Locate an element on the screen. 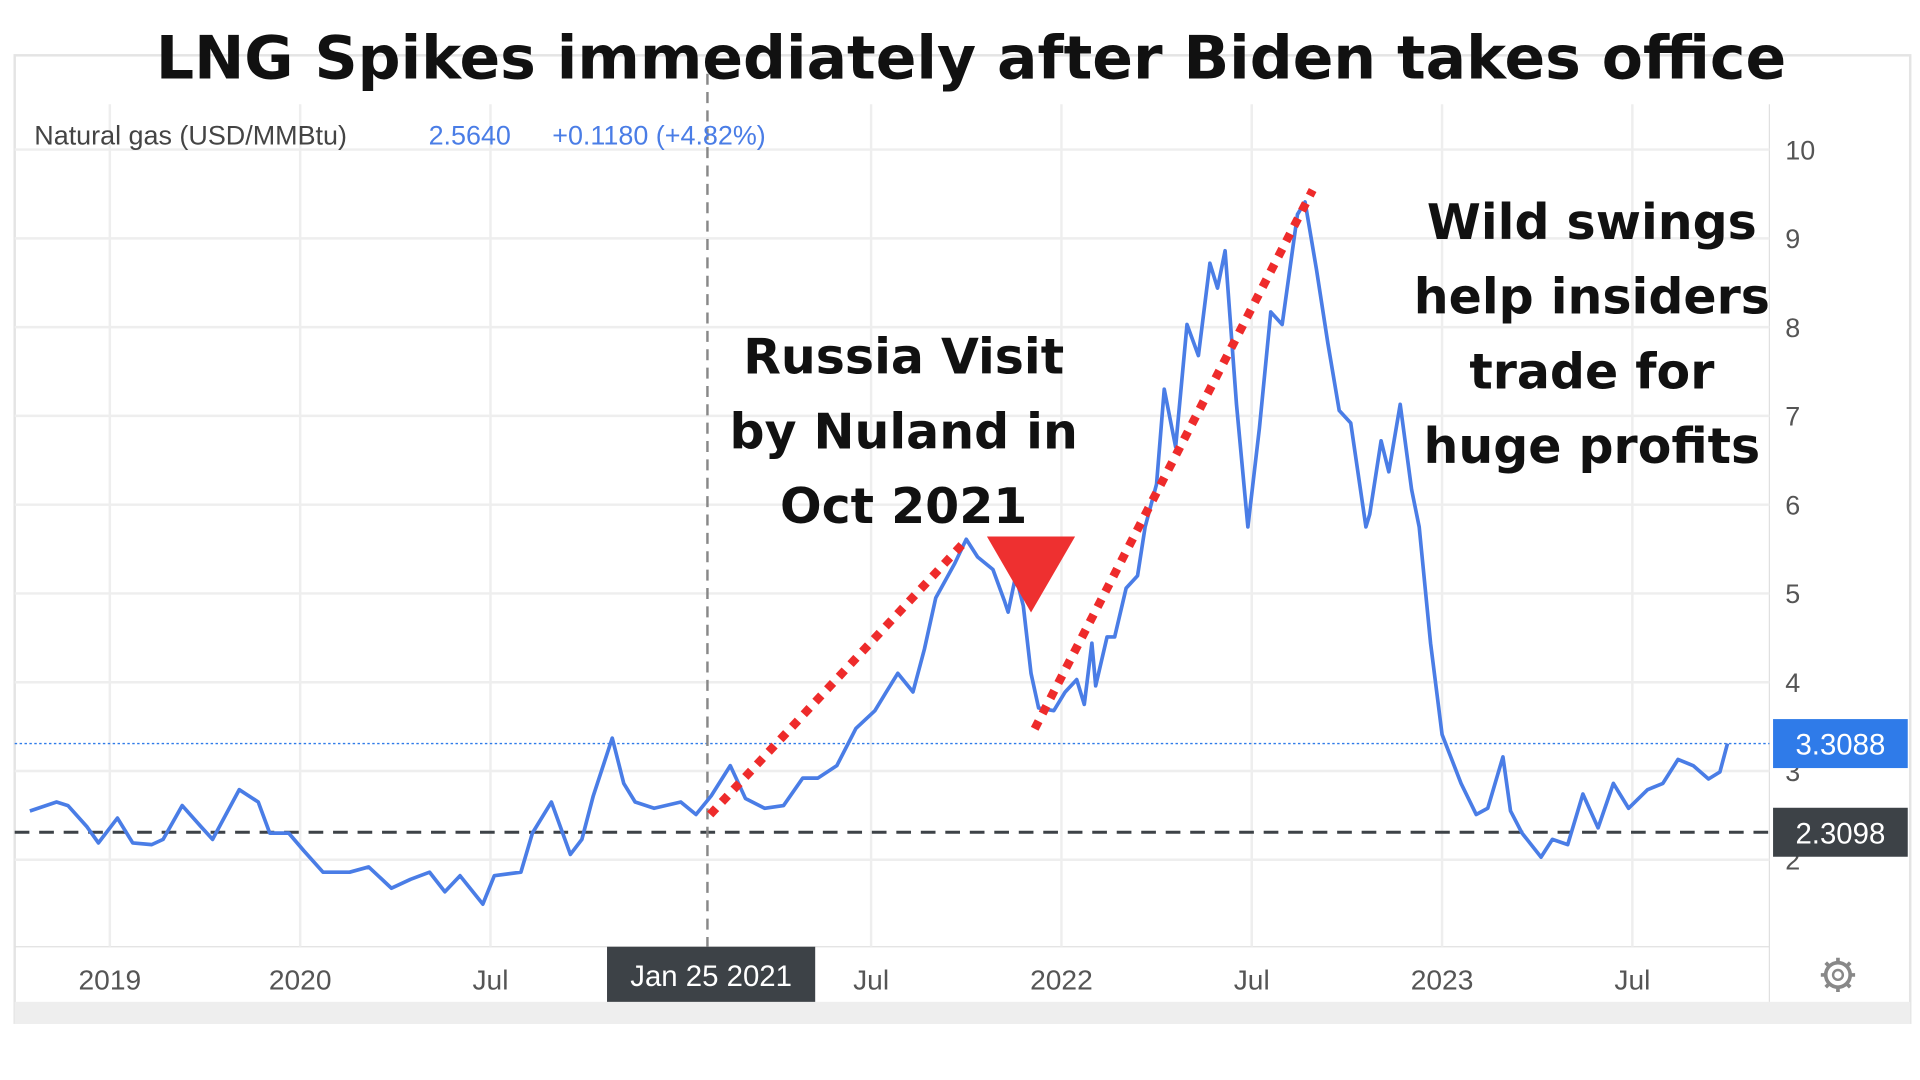 The height and width of the screenshot is (1080, 1920). annotation-text: help insiders is located at coordinates (1592, 297).